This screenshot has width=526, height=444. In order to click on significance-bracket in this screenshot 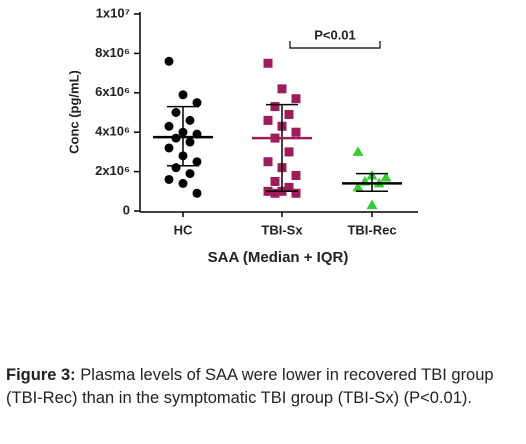, I will do `click(335, 45)`.